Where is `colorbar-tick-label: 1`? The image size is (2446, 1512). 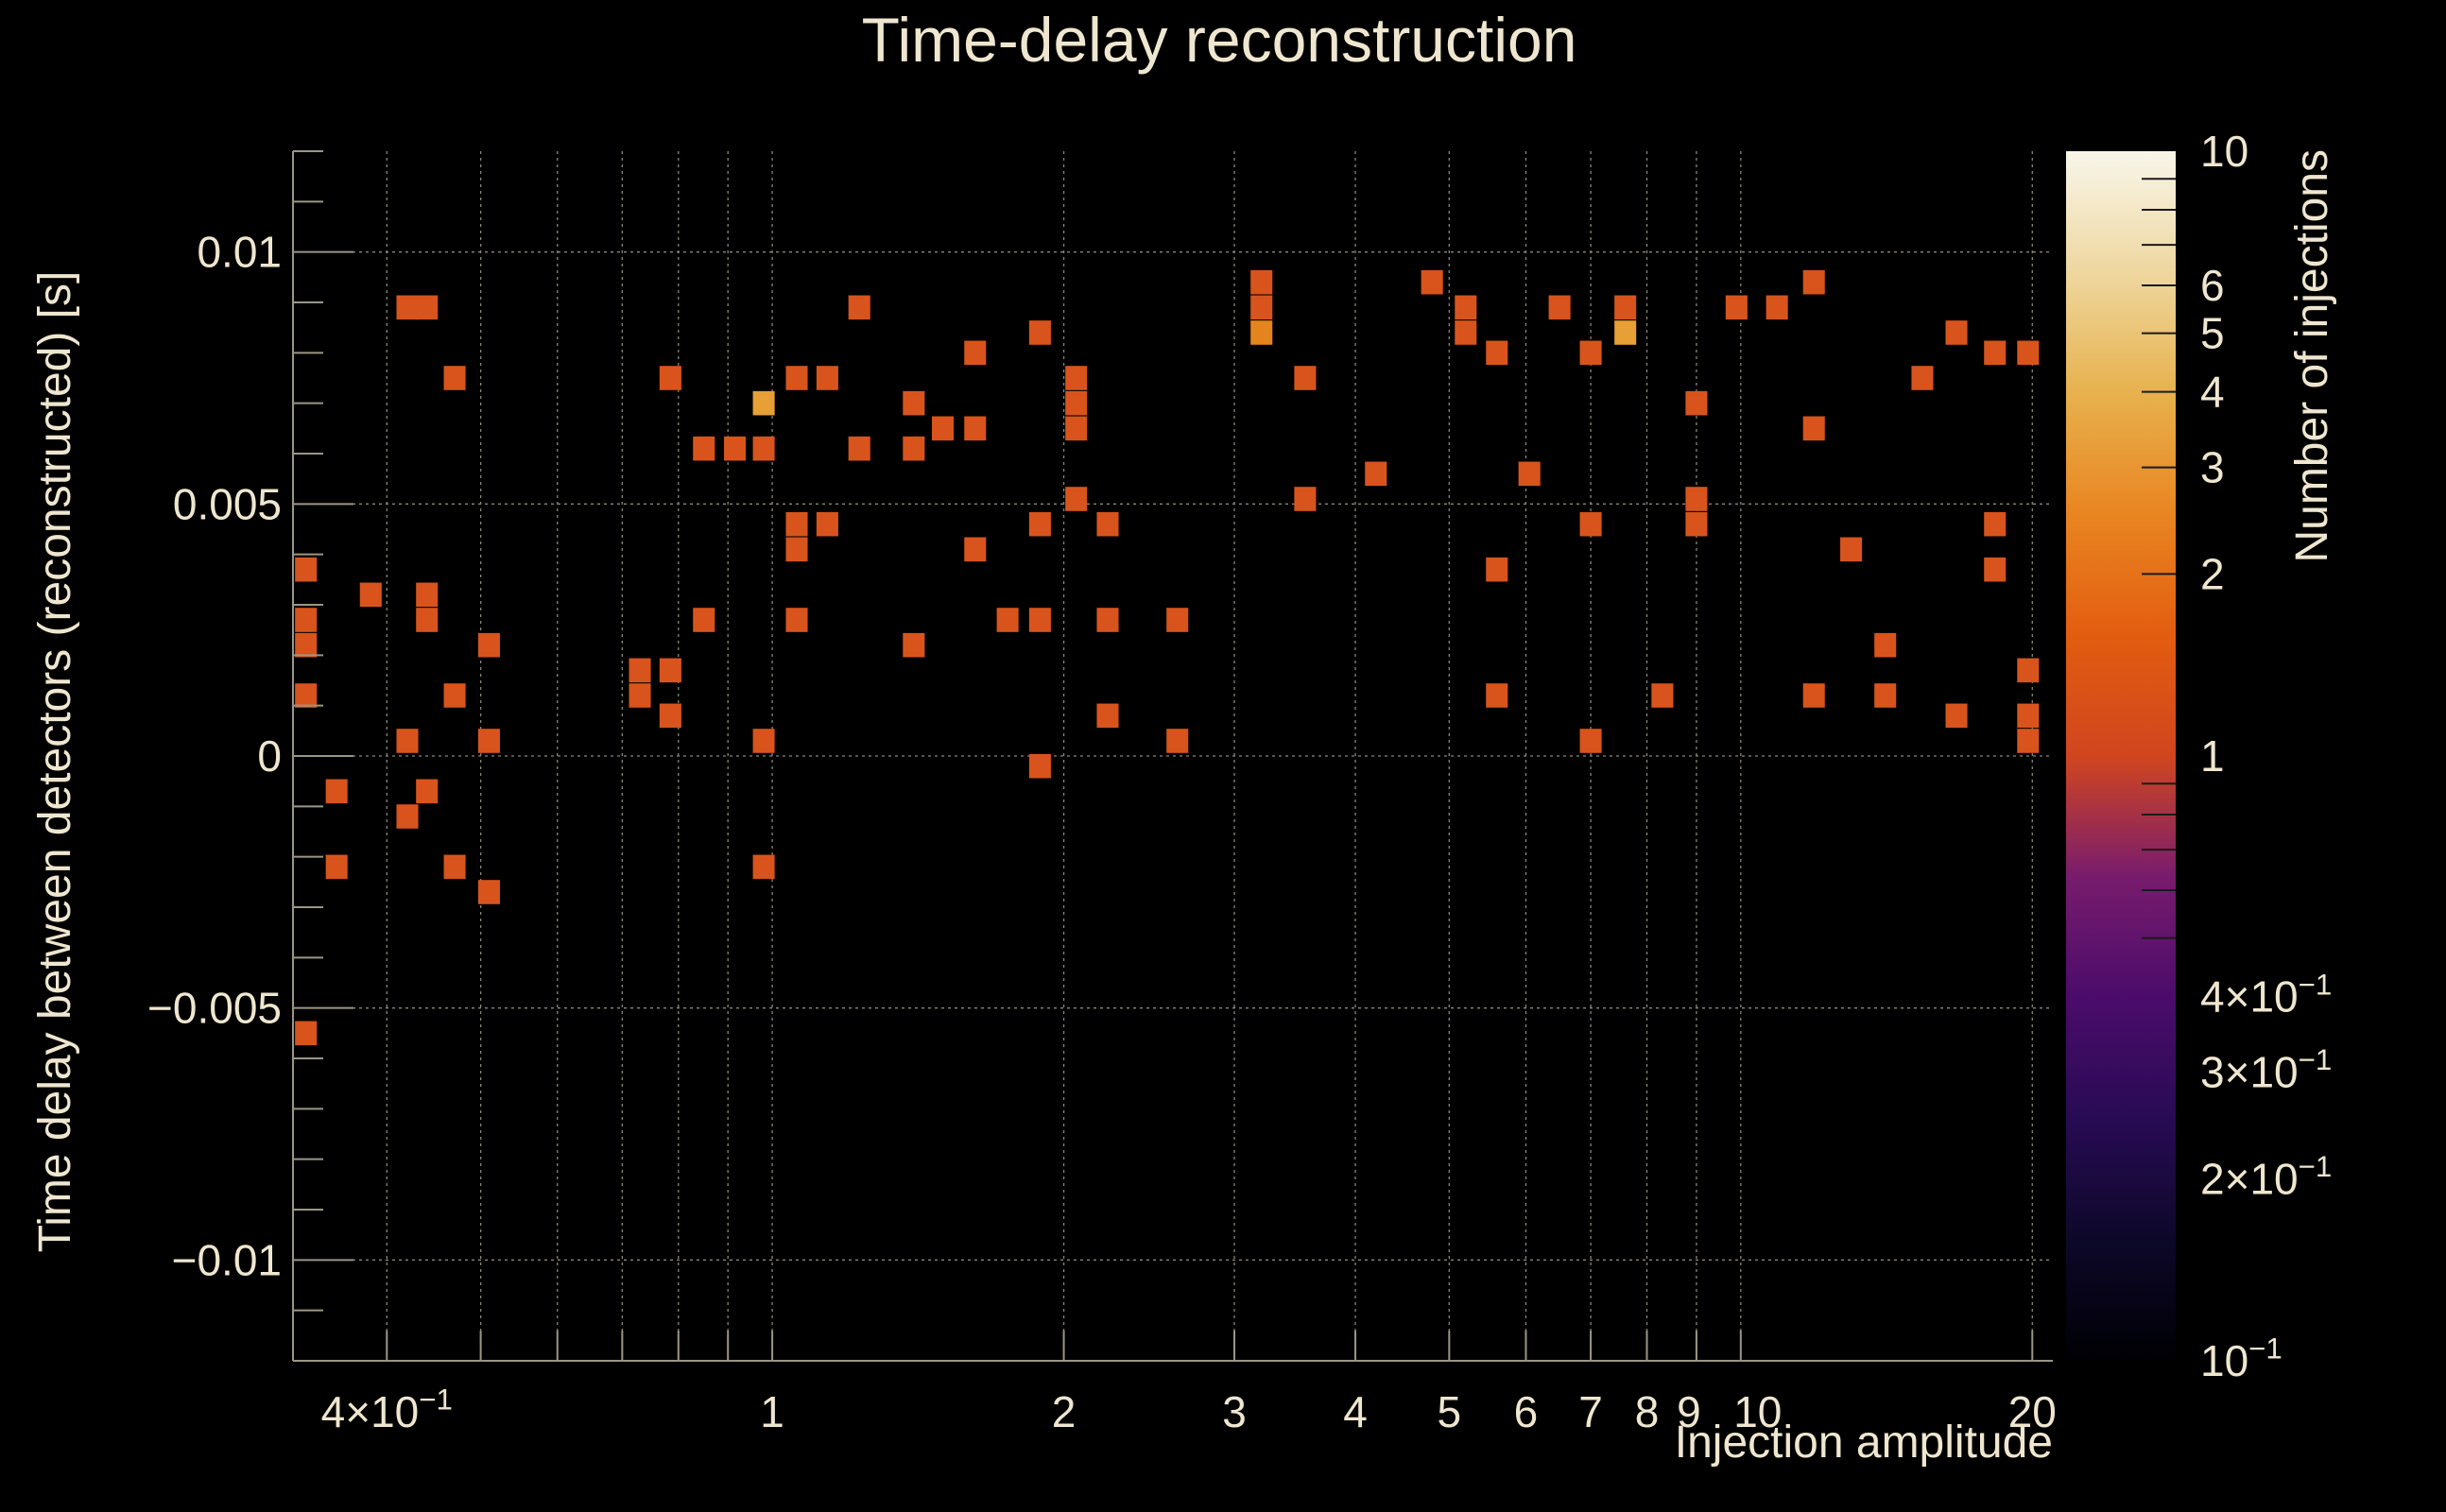 colorbar-tick-label: 1 is located at coordinates (2212, 756).